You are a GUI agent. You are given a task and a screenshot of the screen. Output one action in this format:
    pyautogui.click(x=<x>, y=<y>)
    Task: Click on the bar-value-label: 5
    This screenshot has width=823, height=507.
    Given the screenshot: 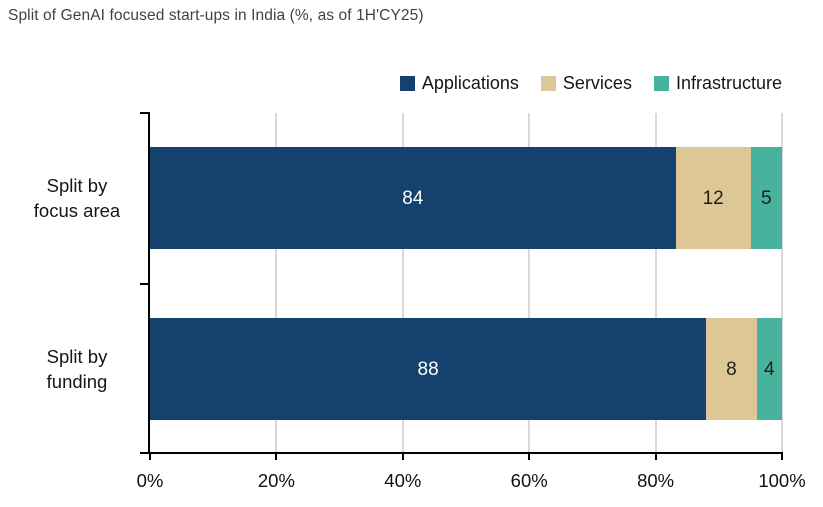 What is the action you would take?
    pyautogui.click(x=766, y=198)
    